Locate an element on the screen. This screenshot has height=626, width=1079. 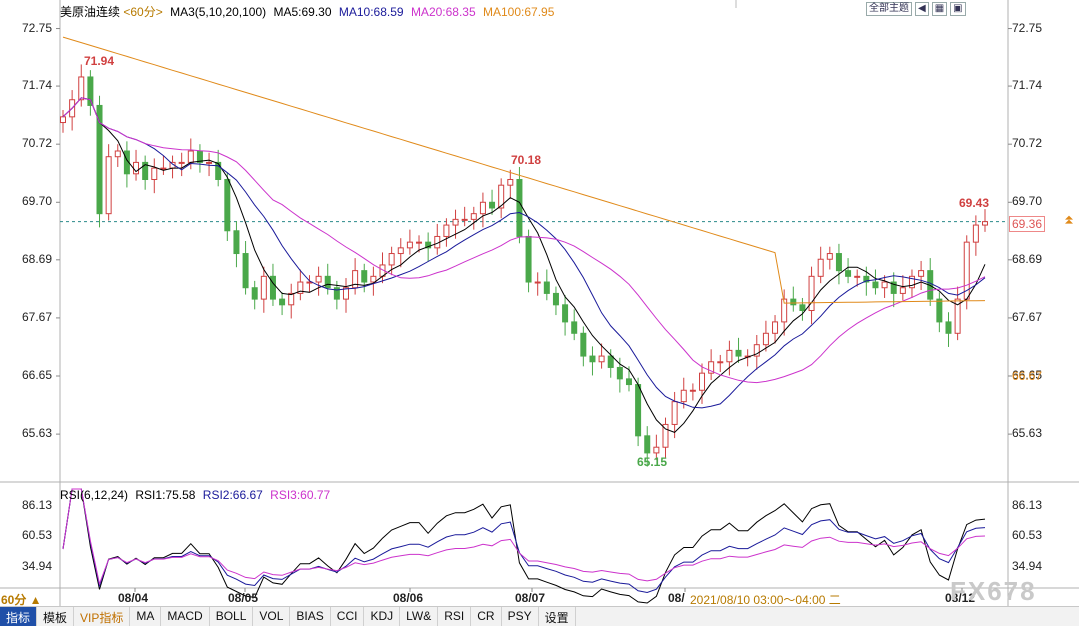
price-tick-label: 66.65 is located at coordinates (37, 375).